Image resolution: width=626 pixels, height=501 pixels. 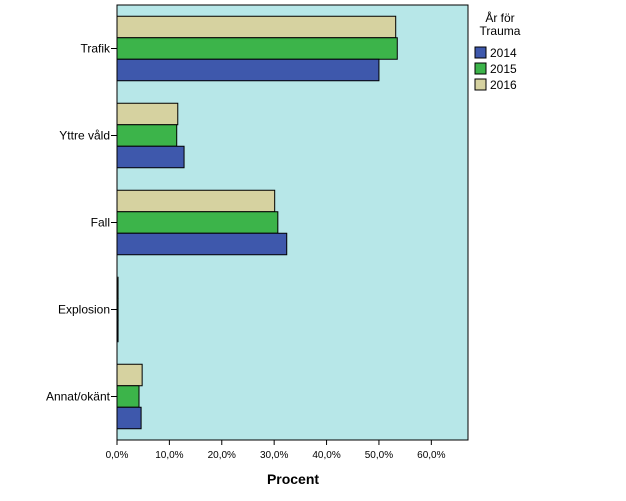 What do you see at coordinates (503, 69) in the screenshot?
I see `legend-label-2015: 2015` at bounding box center [503, 69].